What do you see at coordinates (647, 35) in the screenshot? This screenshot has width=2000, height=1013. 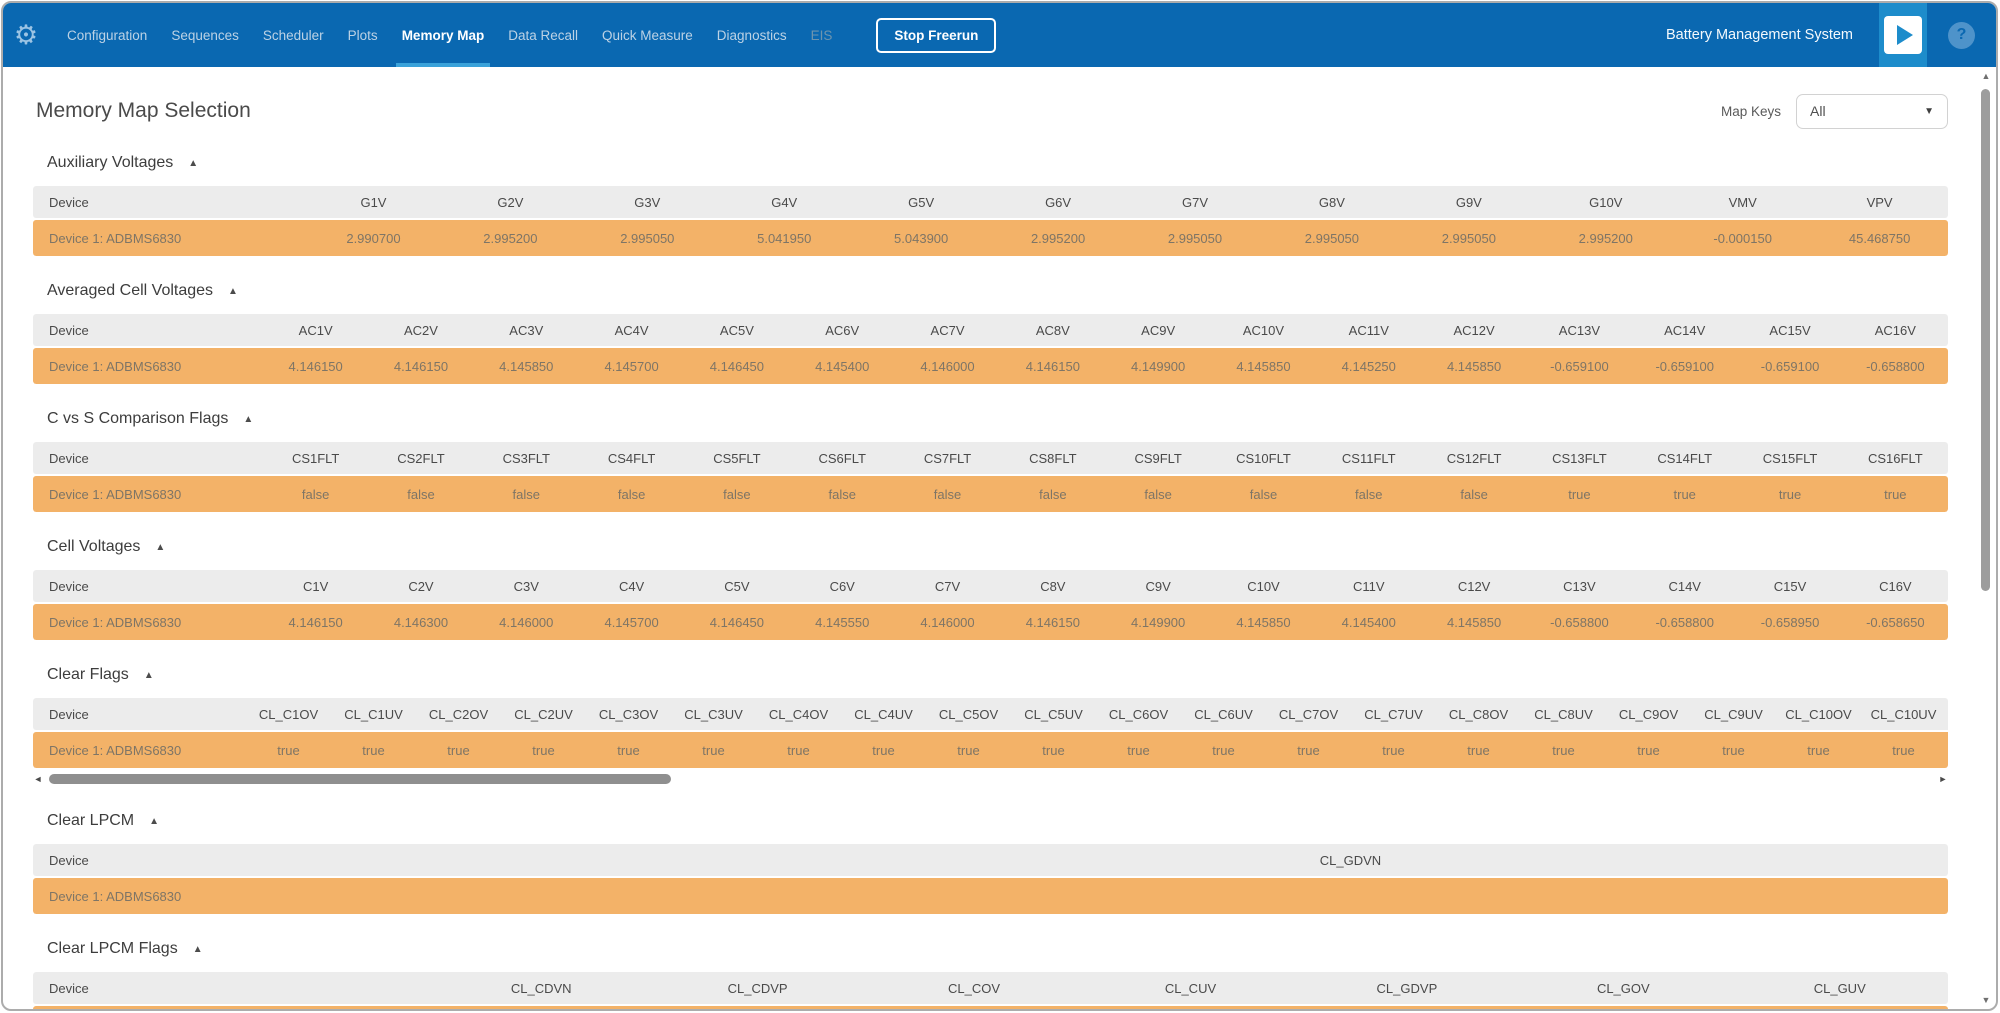 I see `nav-item-quick-measure: Quick Measure` at bounding box center [647, 35].